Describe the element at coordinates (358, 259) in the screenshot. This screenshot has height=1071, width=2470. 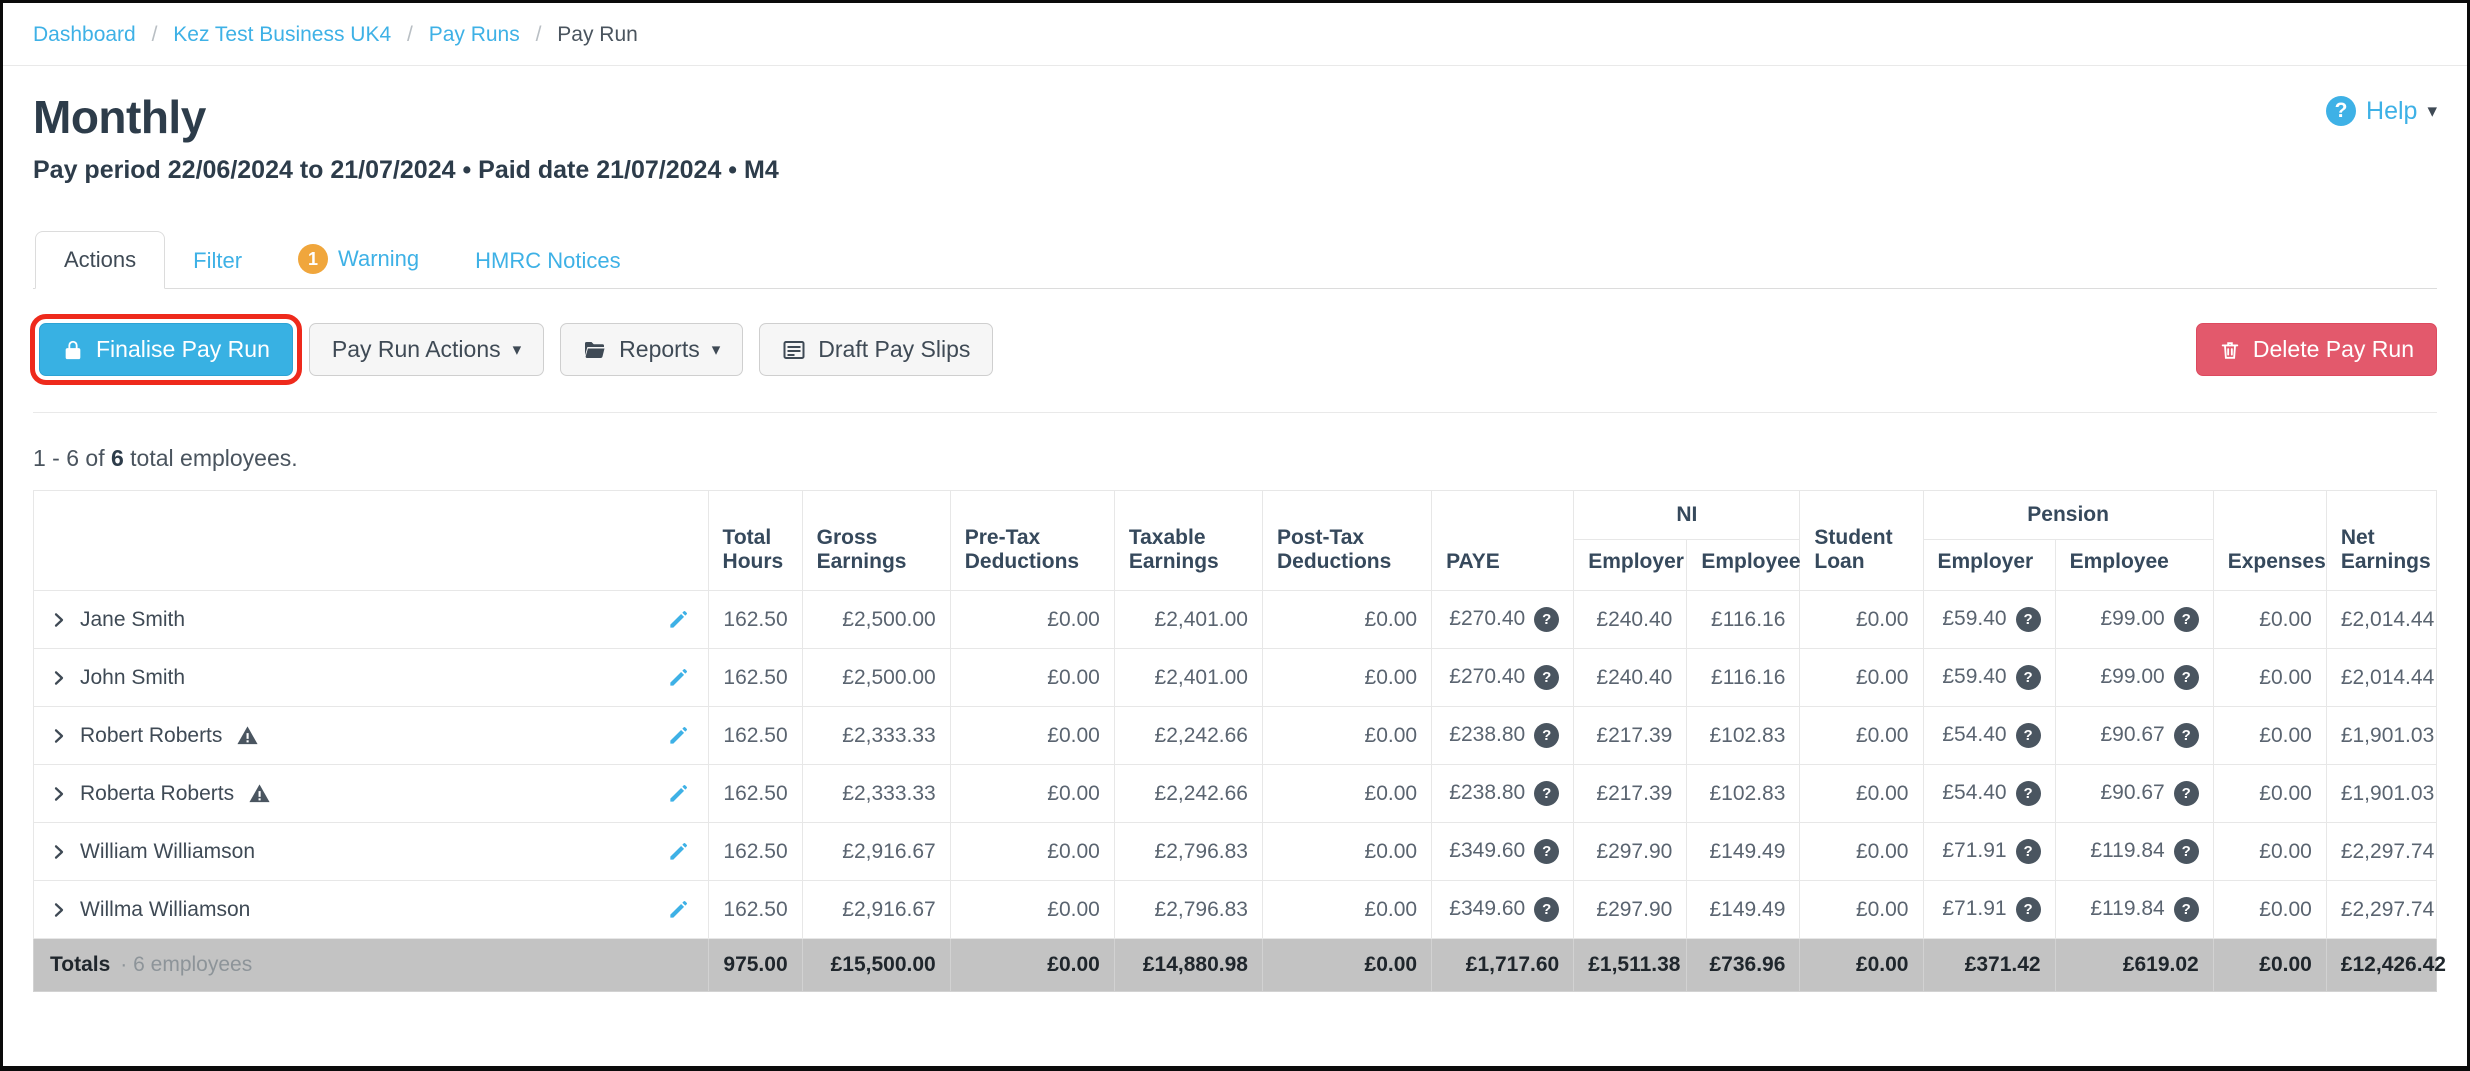
I see `tab-warning: 1 Warning` at that location.